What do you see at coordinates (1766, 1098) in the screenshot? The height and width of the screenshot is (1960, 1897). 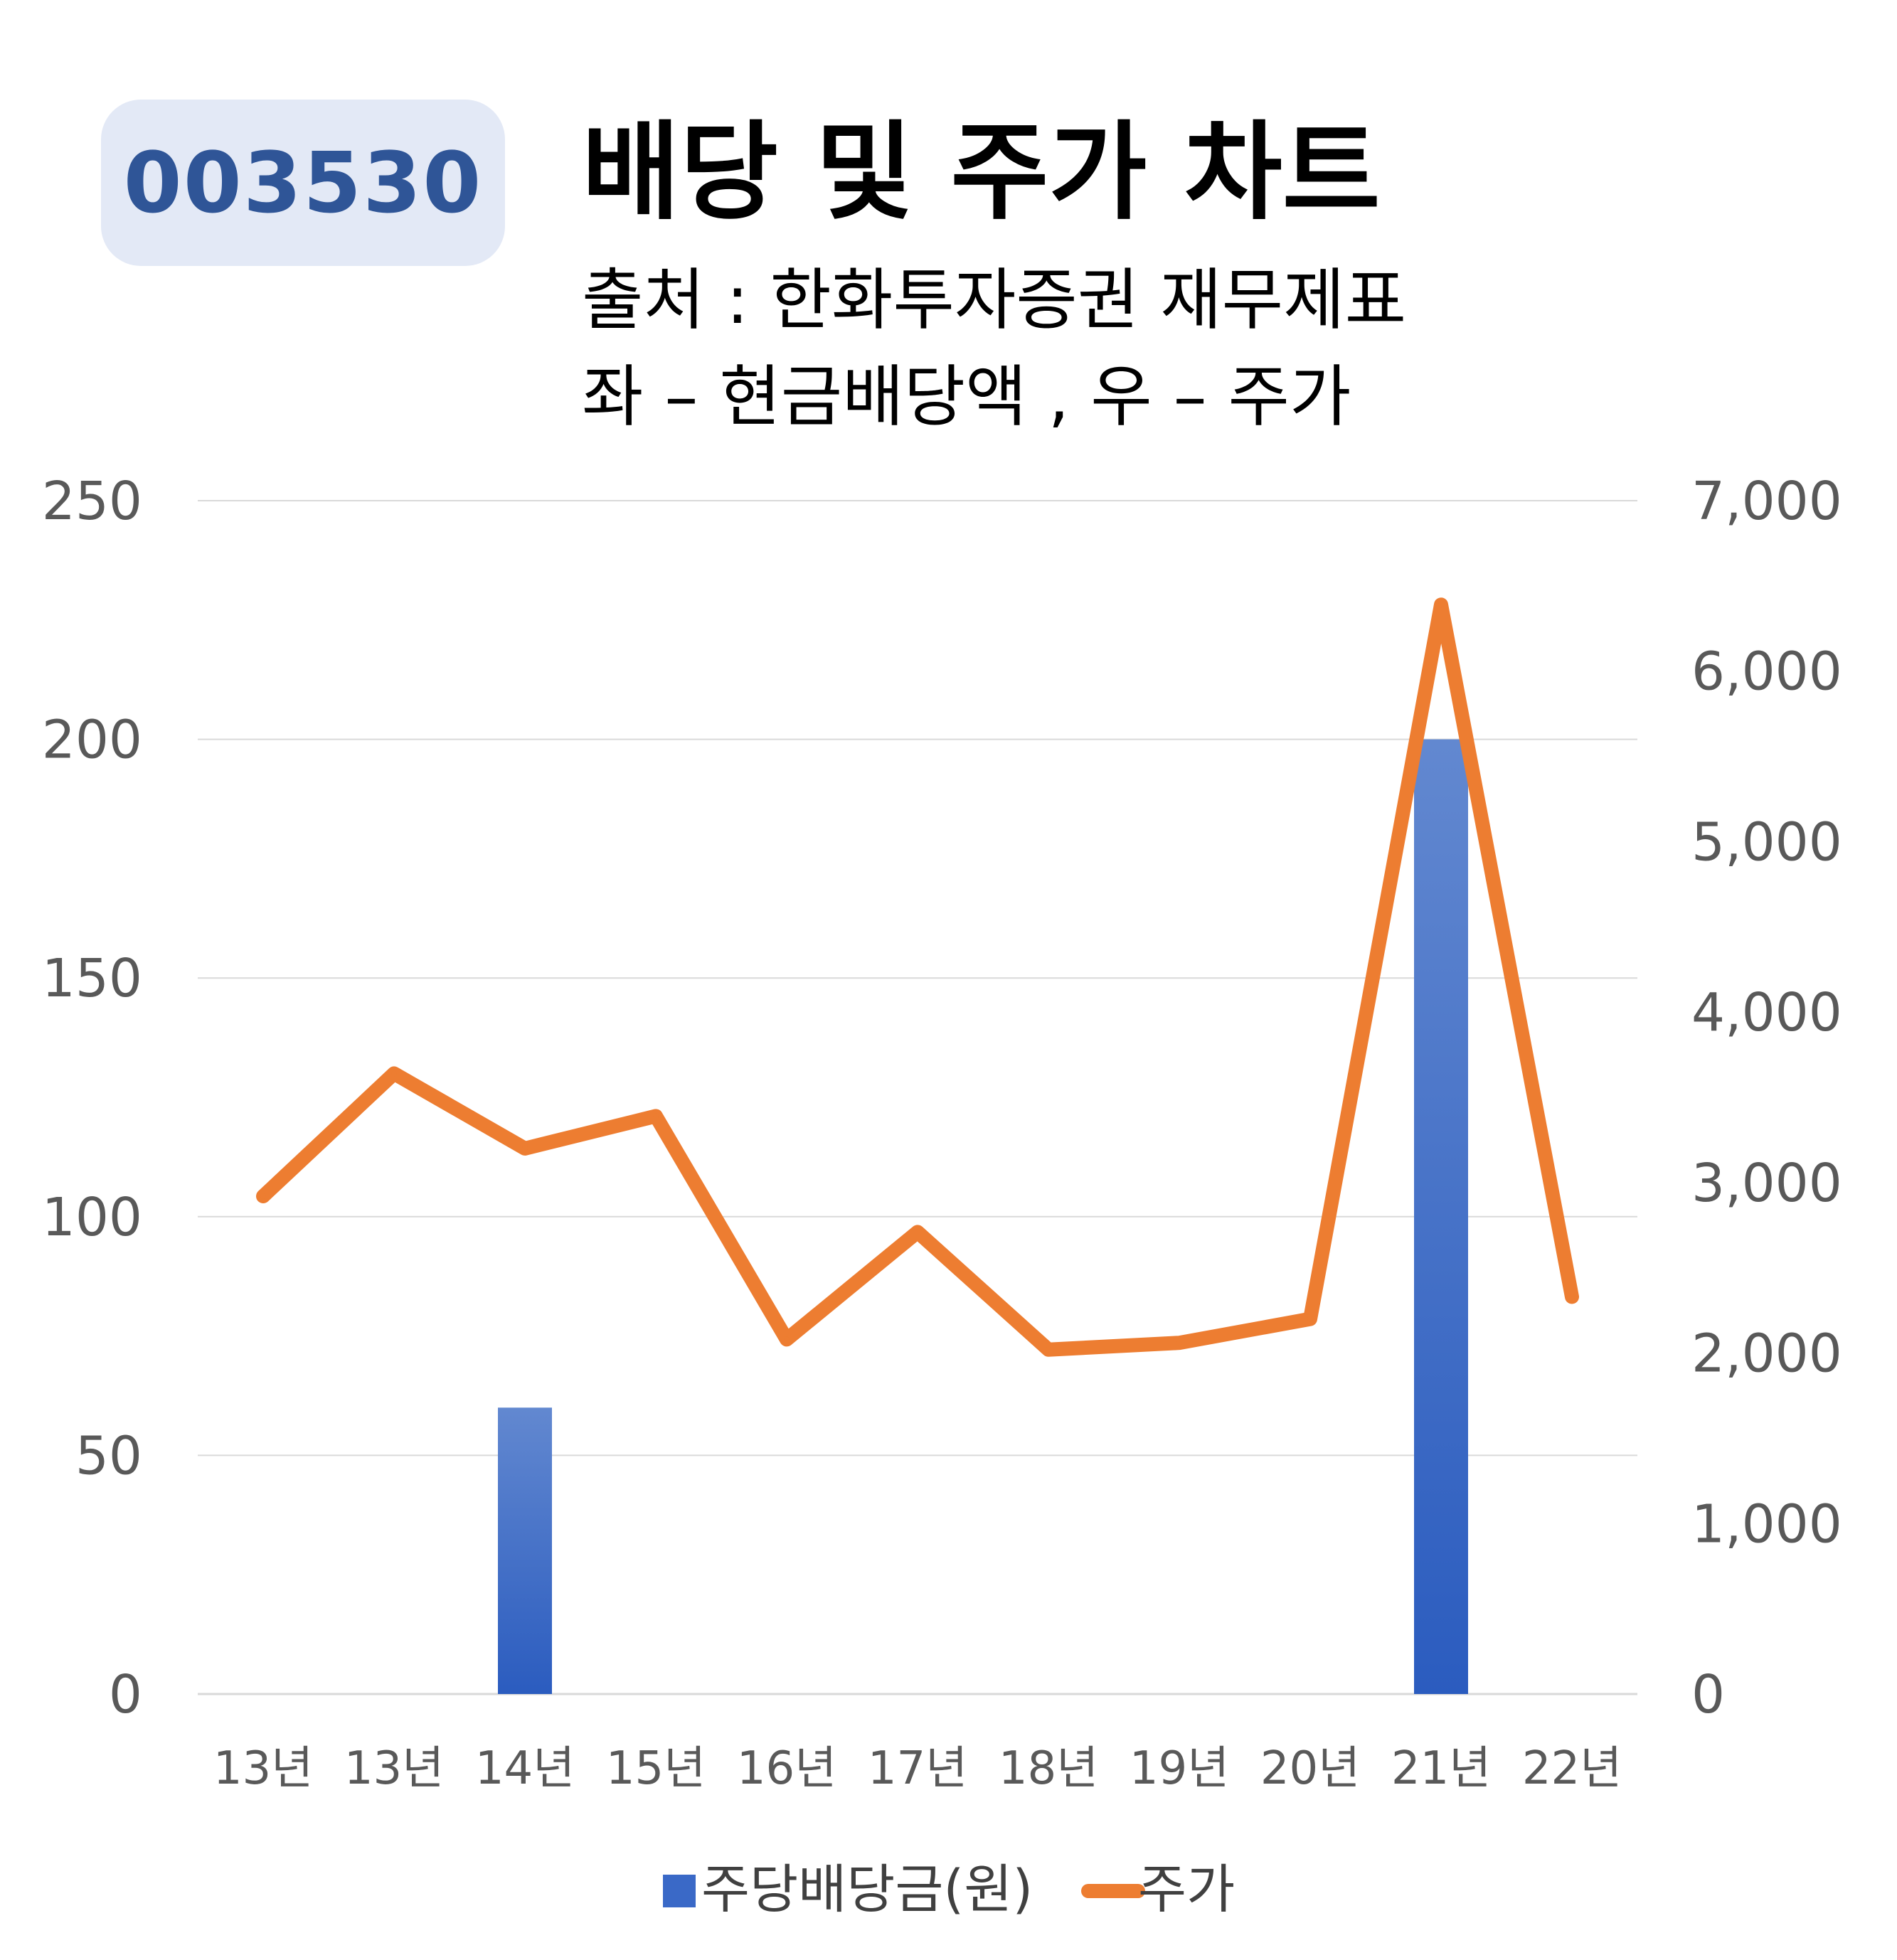 I see `right-axis-ticks: 0 1,000 2,000 3,000 4,000 5,000 6,000 7,000` at bounding box center [1766, 1098].